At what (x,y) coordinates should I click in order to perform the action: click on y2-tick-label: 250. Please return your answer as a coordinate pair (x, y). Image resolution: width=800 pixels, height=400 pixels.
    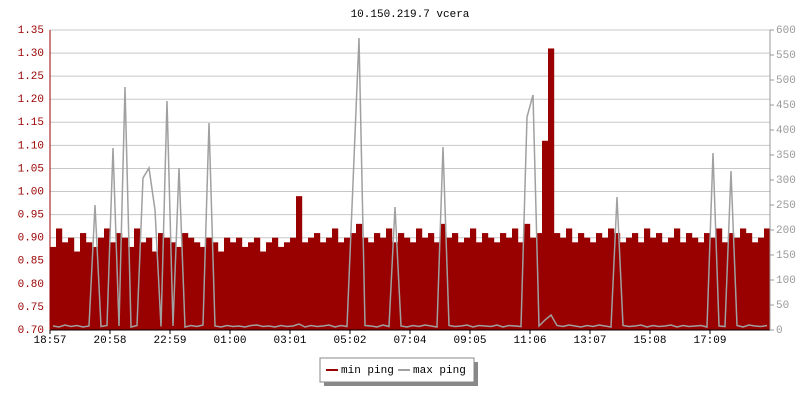
    Looking at the image, I should click on (786, 206).